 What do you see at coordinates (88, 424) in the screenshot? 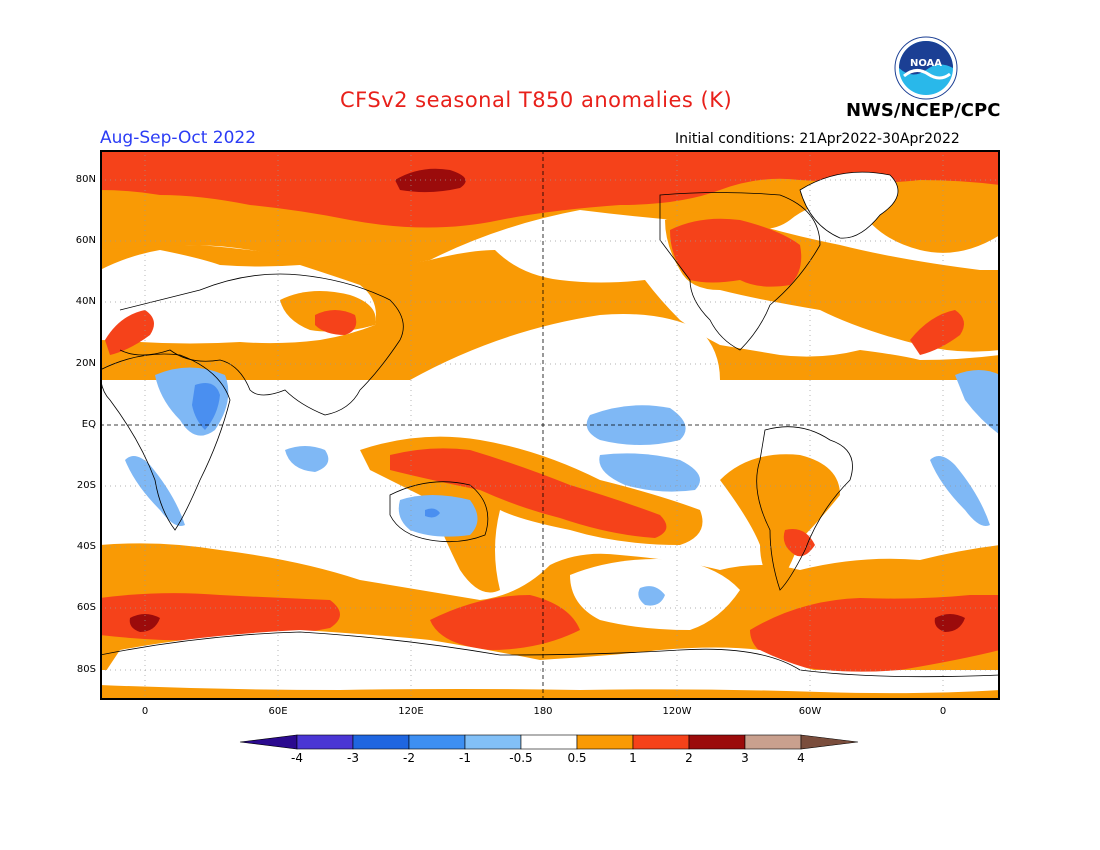
I see `lat-tick-label: EQ` at bounding box center [88, 424].